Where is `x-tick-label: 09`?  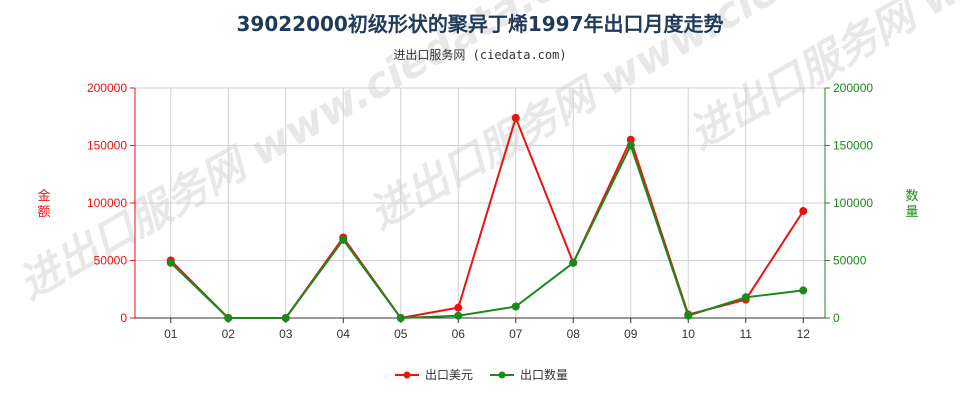 x-tick-label: 09 is located at coordinates (631, 334).